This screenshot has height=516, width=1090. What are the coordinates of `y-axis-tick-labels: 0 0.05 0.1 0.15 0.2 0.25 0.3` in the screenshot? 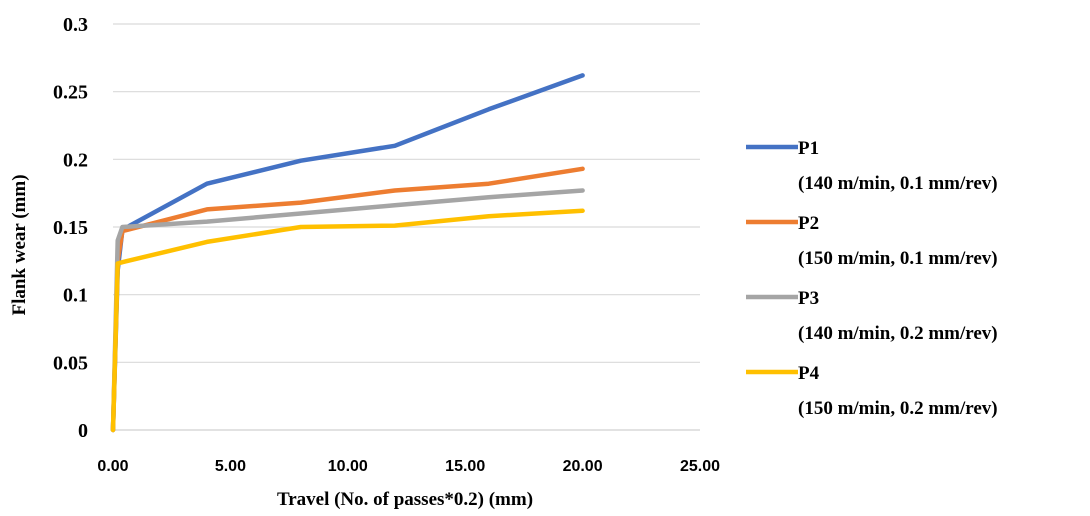 It's located at (70, 228).